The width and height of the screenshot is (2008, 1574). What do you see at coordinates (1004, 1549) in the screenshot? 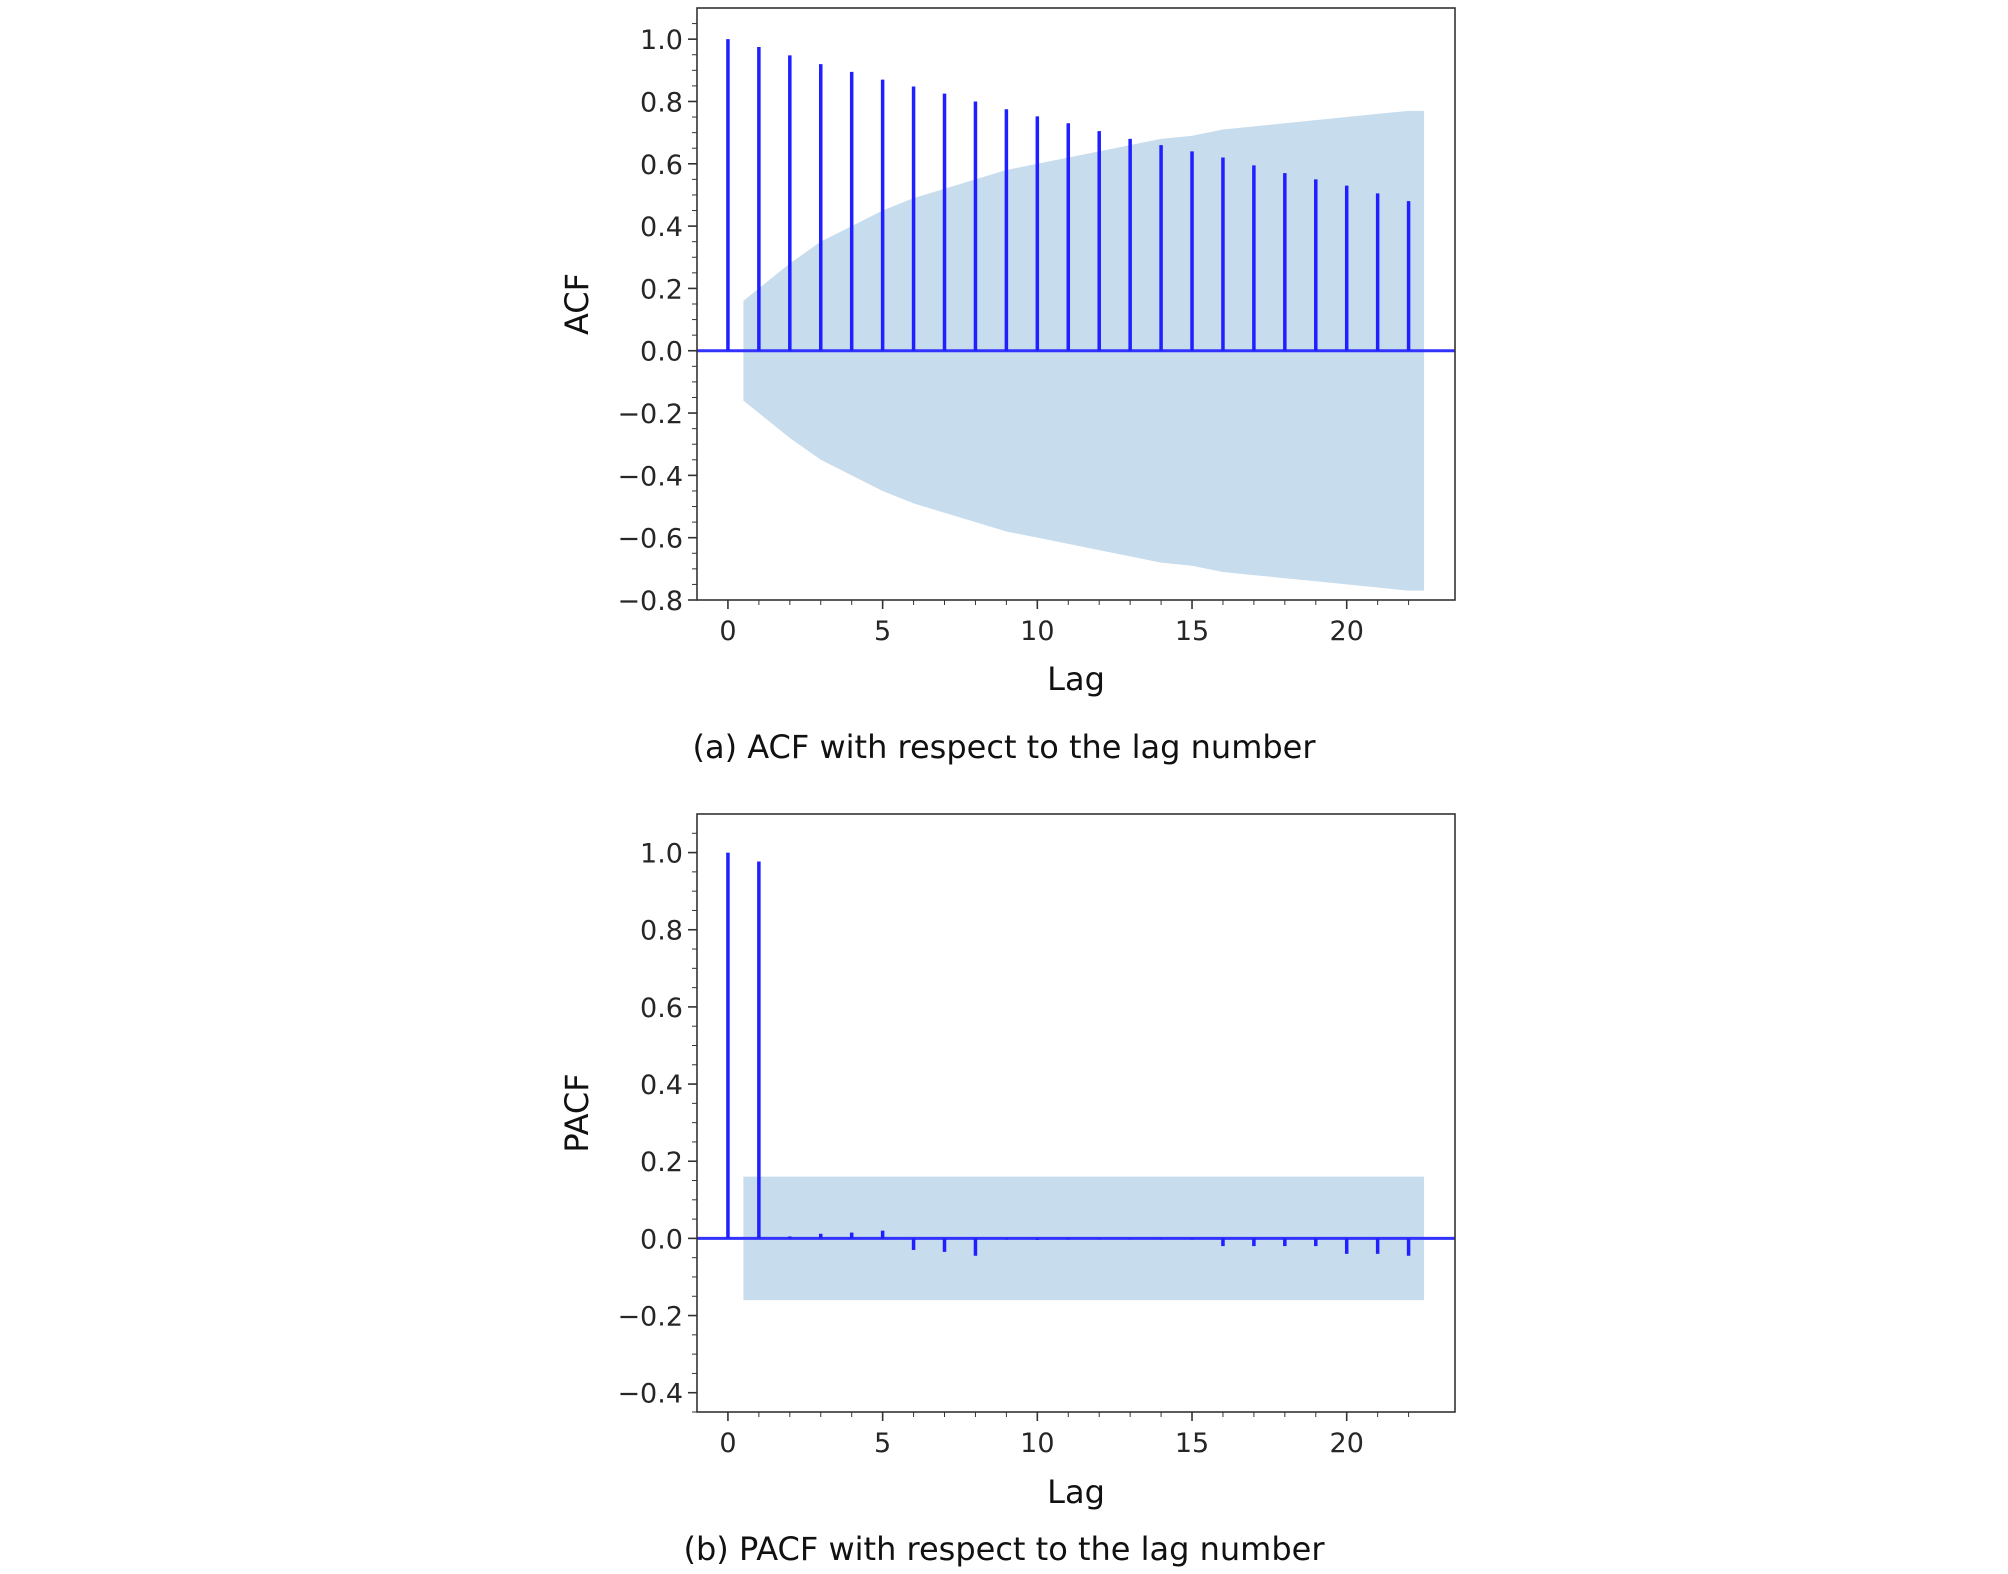
I see `pacf-caption: (b) PACF with respect to the lag number` at bounding box center [1004, 1549].